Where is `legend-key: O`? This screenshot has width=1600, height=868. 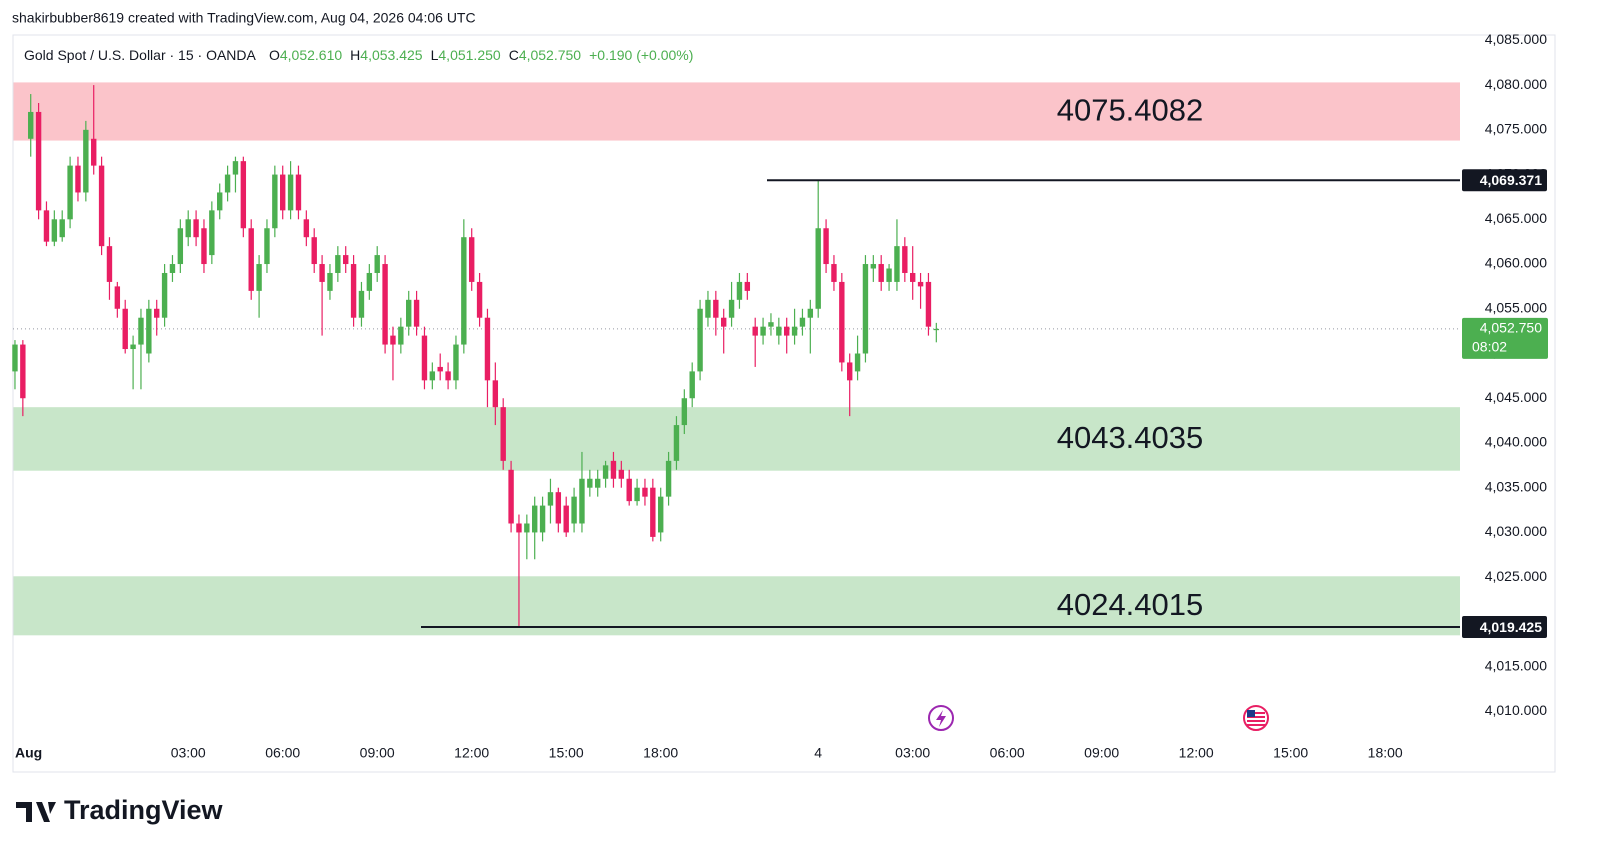 legend-key: O is located at coordinates (274, 55).